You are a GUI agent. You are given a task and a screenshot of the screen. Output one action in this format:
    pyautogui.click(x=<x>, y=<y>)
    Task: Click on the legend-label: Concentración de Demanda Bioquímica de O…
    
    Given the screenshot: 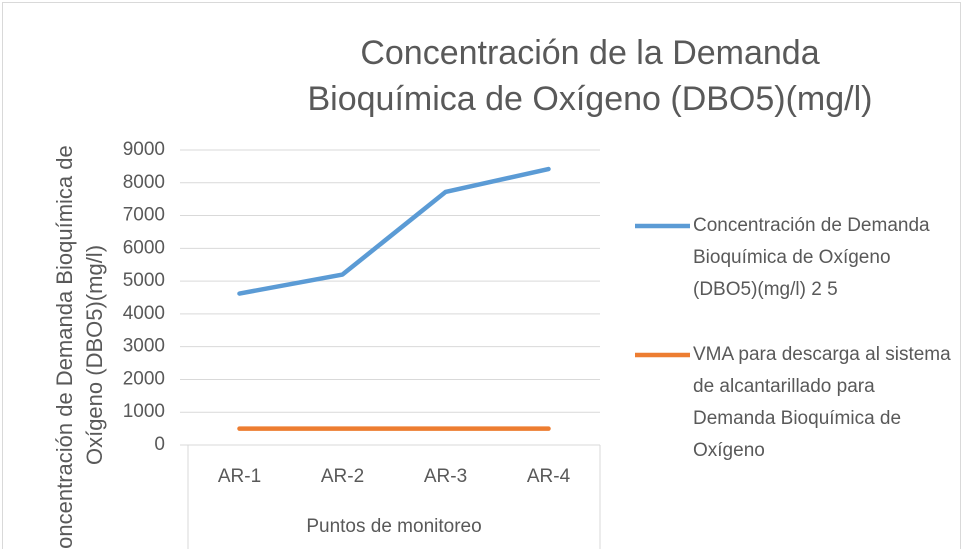 What is the action you would take?
    pyautogui.click(x=811, y=257)
    